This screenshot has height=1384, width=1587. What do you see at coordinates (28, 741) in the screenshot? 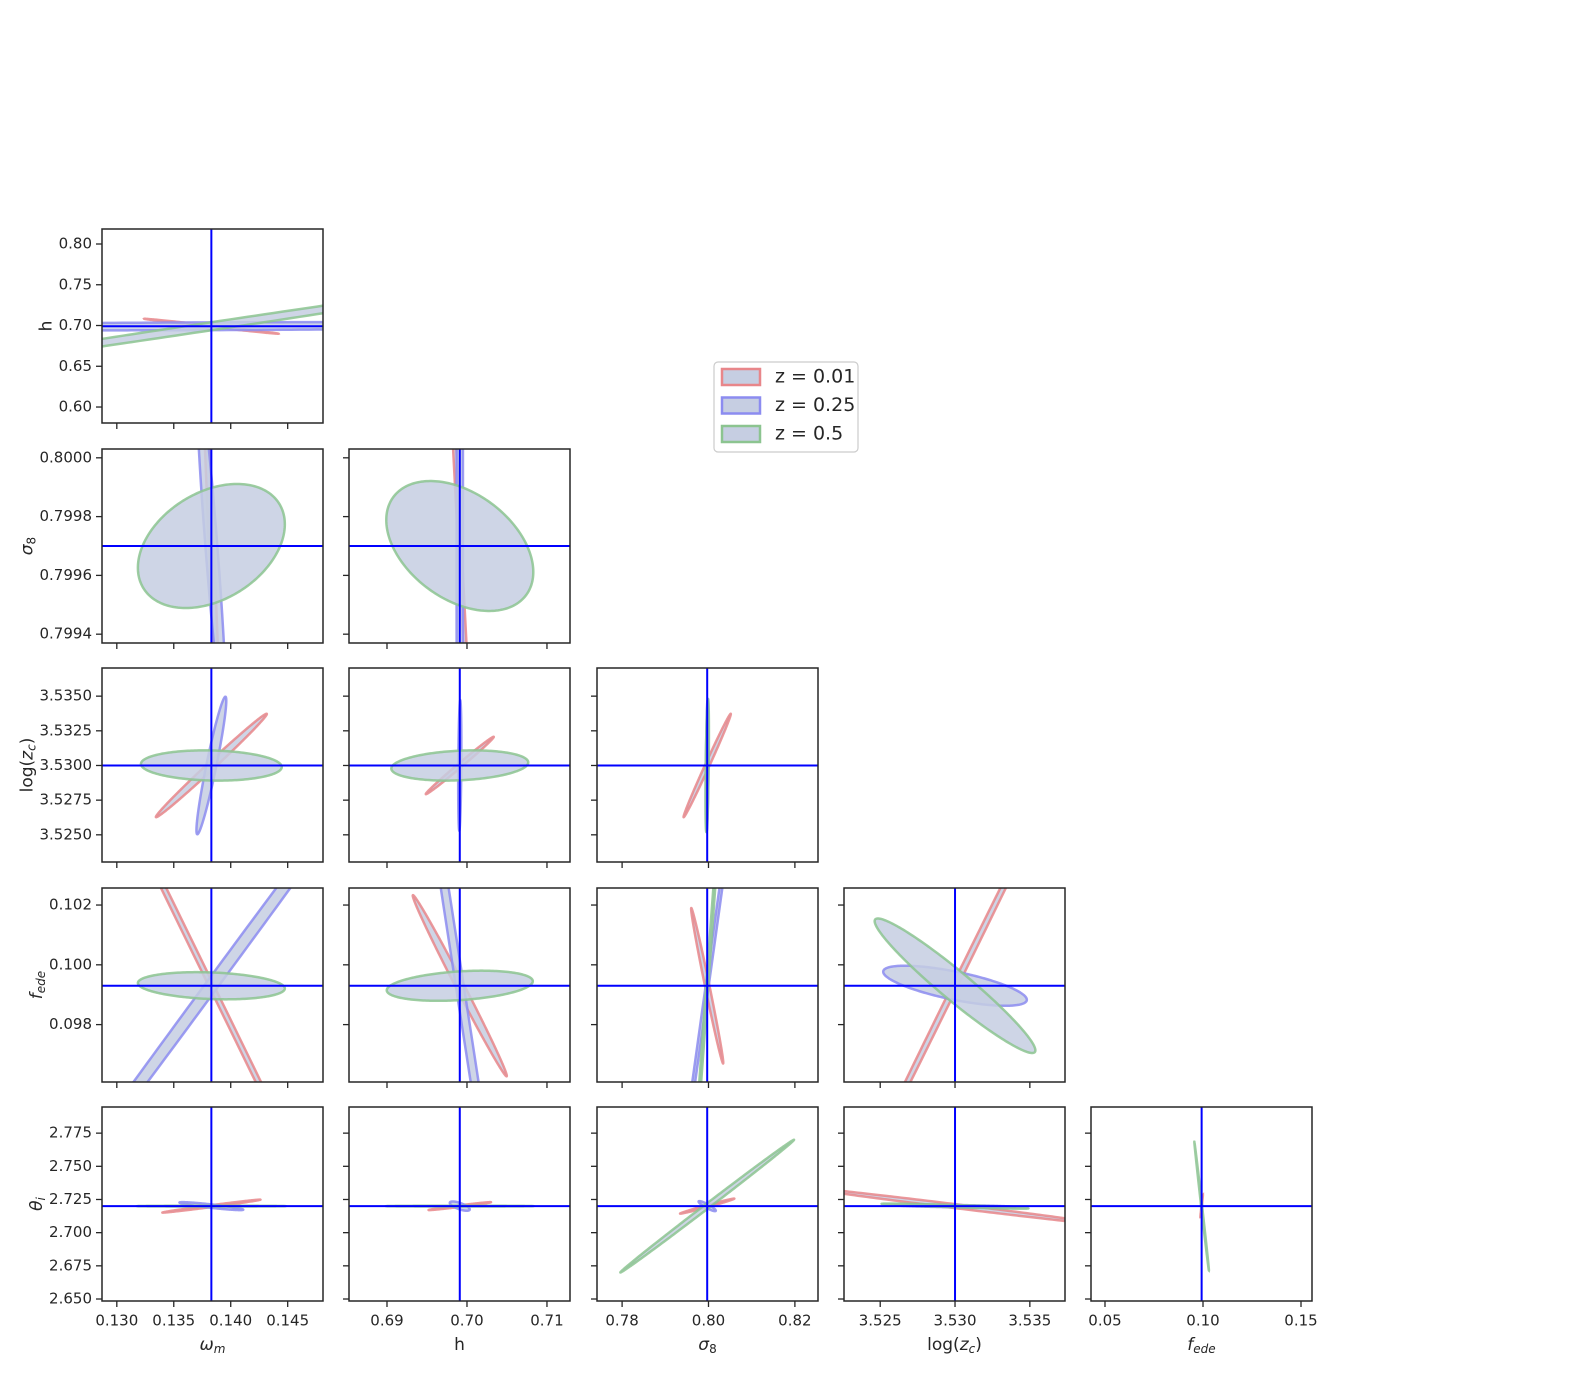
I see `y-axis-label-part: )` at bounding box center [28, 741].